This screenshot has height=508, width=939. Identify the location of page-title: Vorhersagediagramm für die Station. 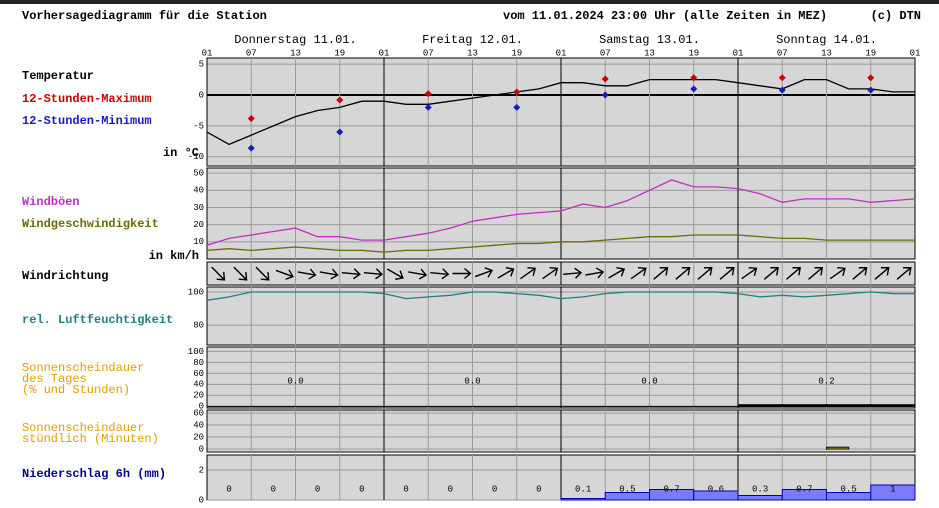
(144, 16).